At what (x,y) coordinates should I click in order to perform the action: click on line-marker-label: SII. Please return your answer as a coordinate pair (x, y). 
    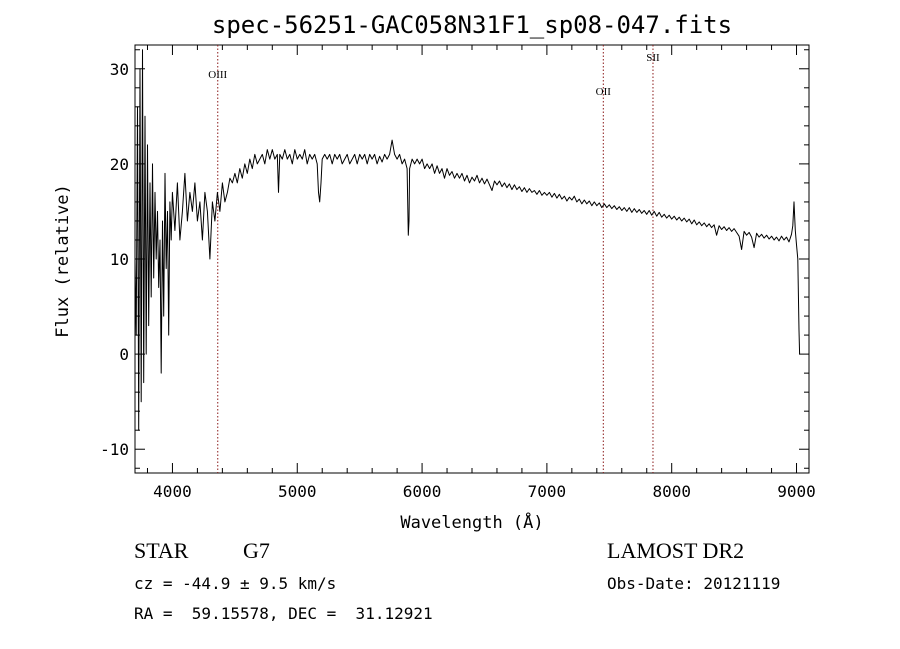
    Looking at the image, I should click on (653, 58).